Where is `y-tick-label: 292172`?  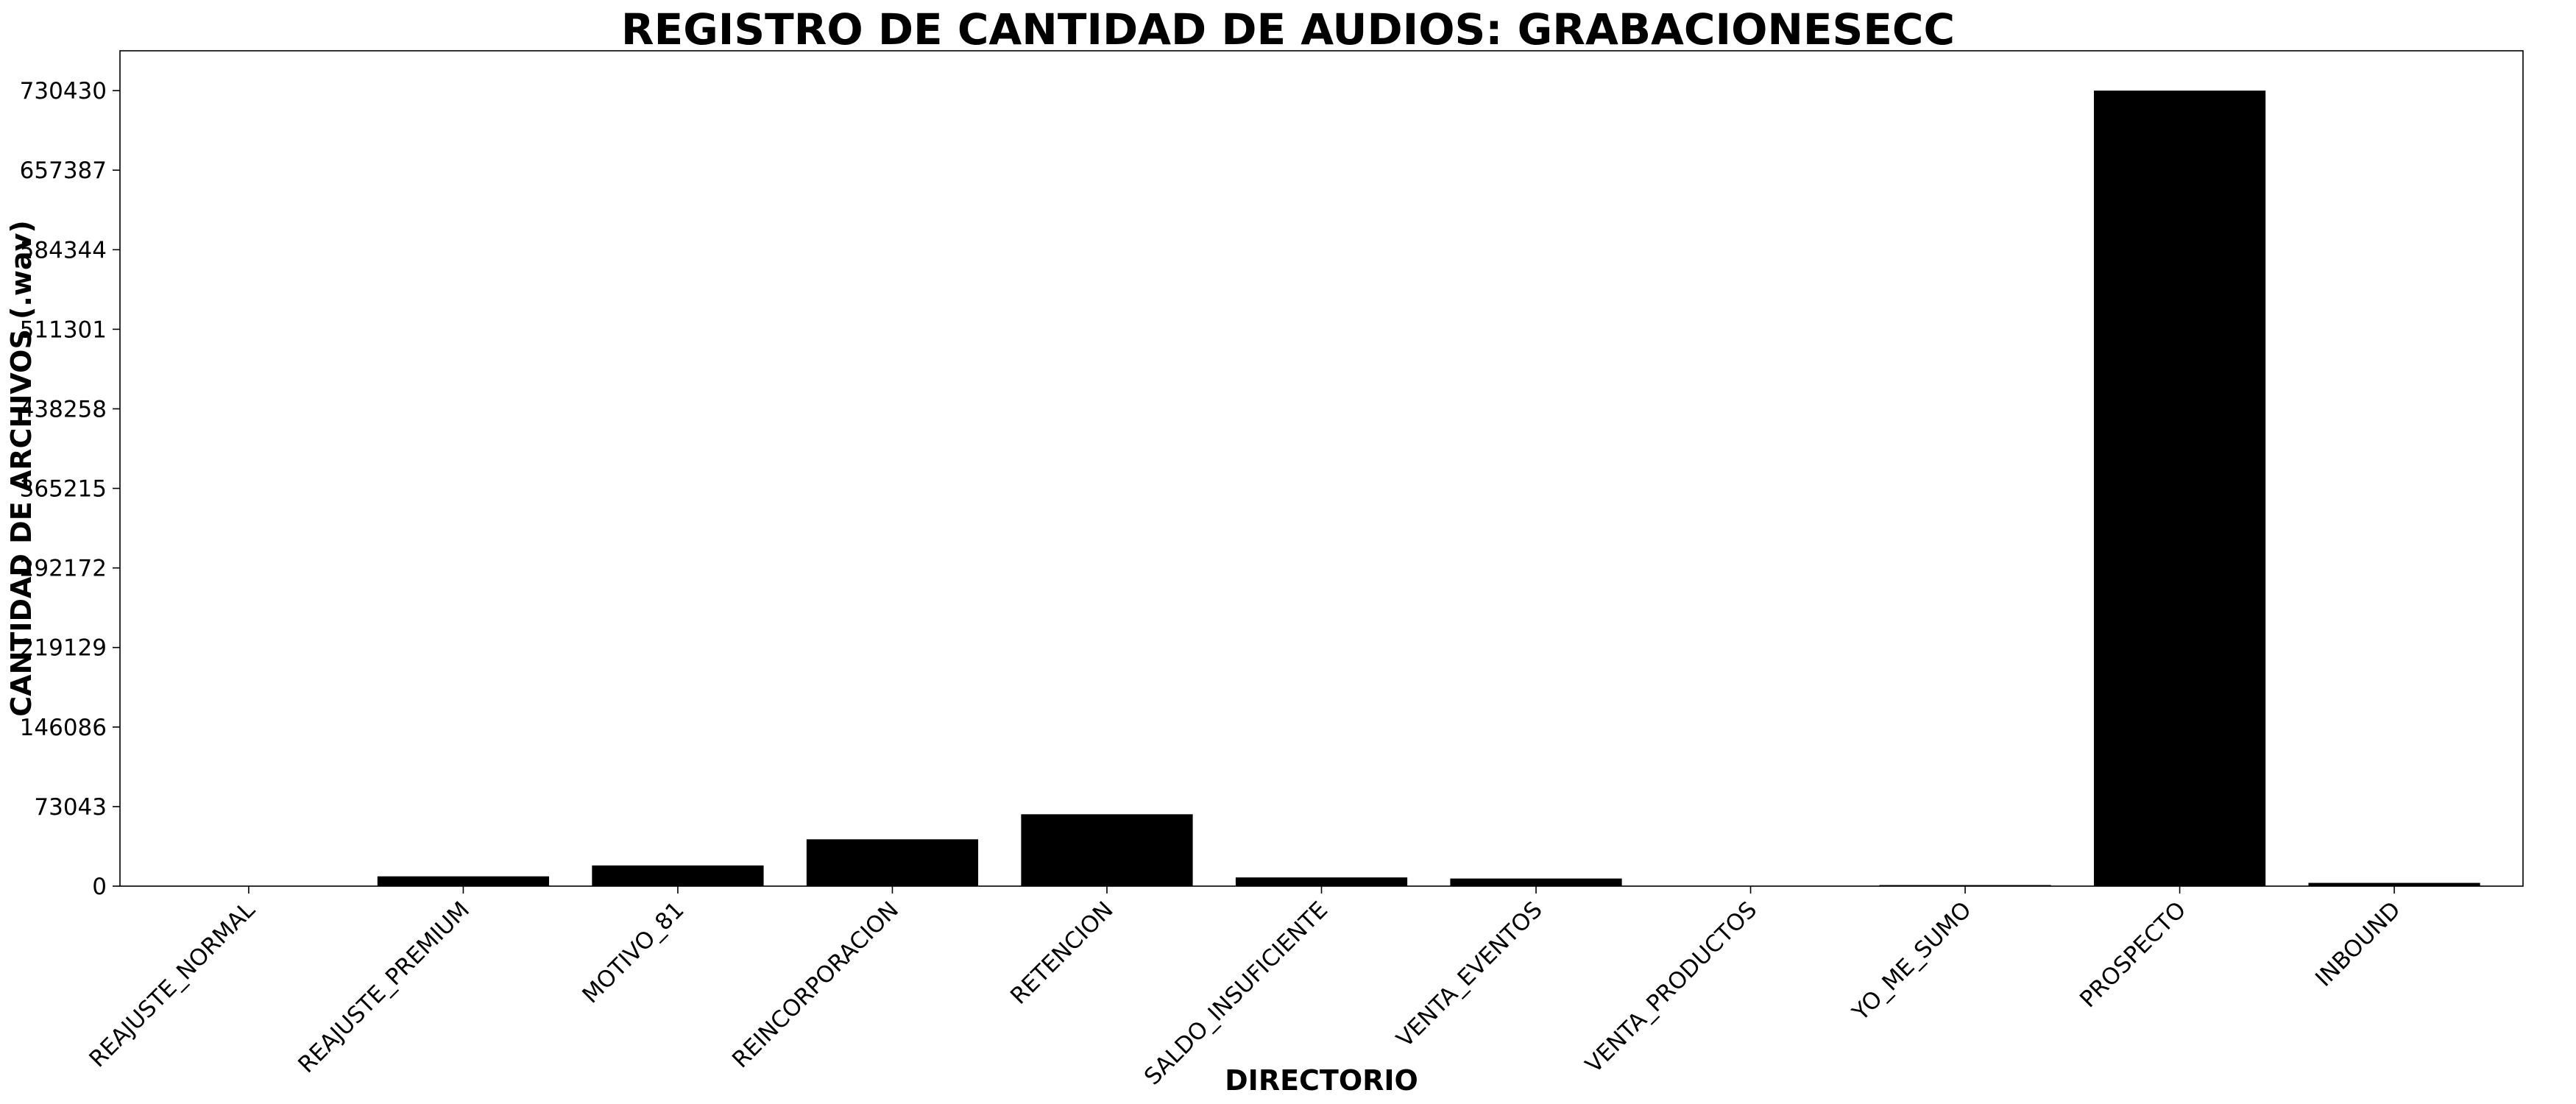 y-tick-label: 292172 is located at coordinates (63, 569).